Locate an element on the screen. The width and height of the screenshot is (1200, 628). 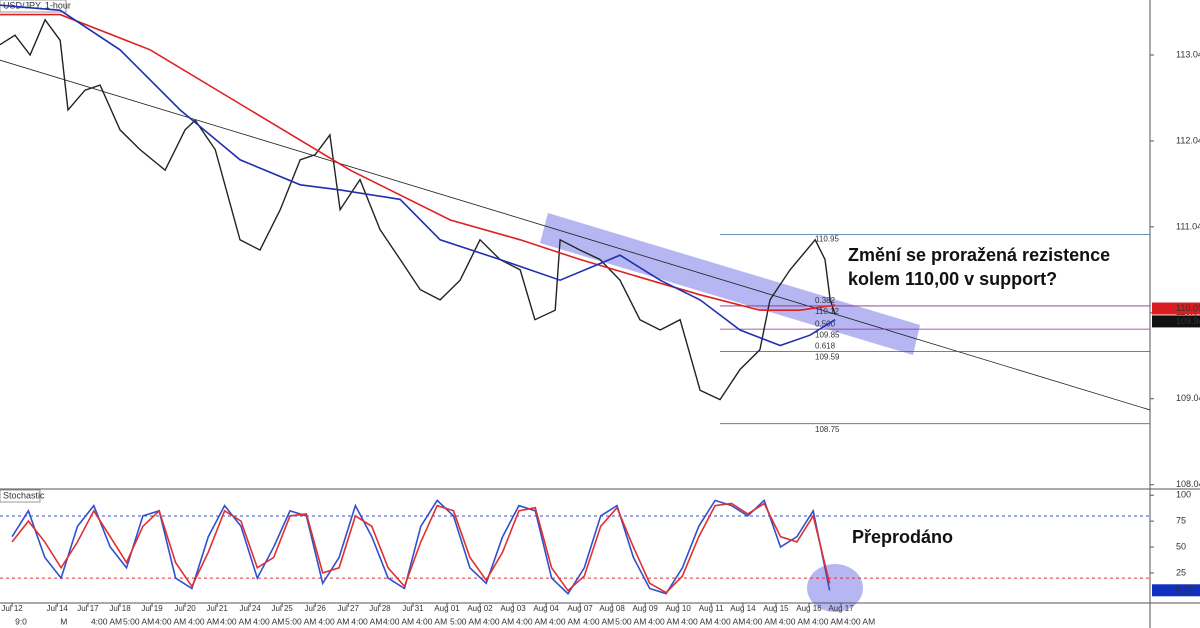
price-badge-label: 109.94 is located at coordinates (1188, 321).